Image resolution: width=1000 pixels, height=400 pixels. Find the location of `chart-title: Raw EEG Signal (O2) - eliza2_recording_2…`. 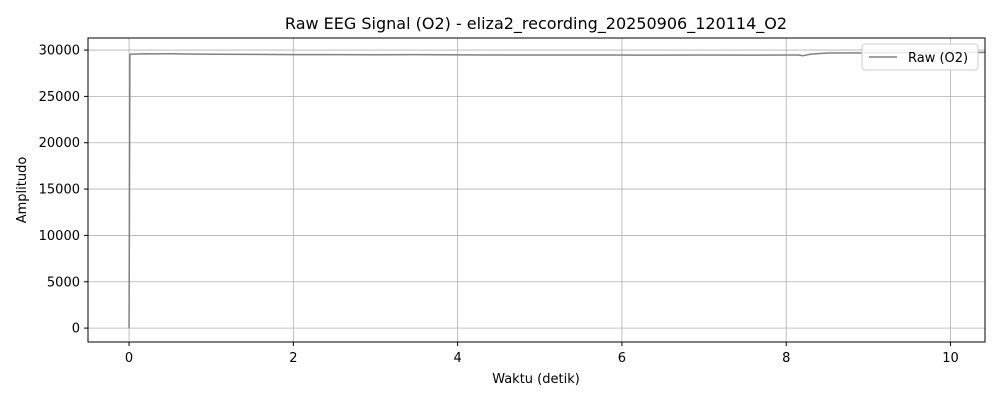

chart-title: Raw EEG Signal (O2) - eliza2_recording_2… is located at coordinates (536, 24).